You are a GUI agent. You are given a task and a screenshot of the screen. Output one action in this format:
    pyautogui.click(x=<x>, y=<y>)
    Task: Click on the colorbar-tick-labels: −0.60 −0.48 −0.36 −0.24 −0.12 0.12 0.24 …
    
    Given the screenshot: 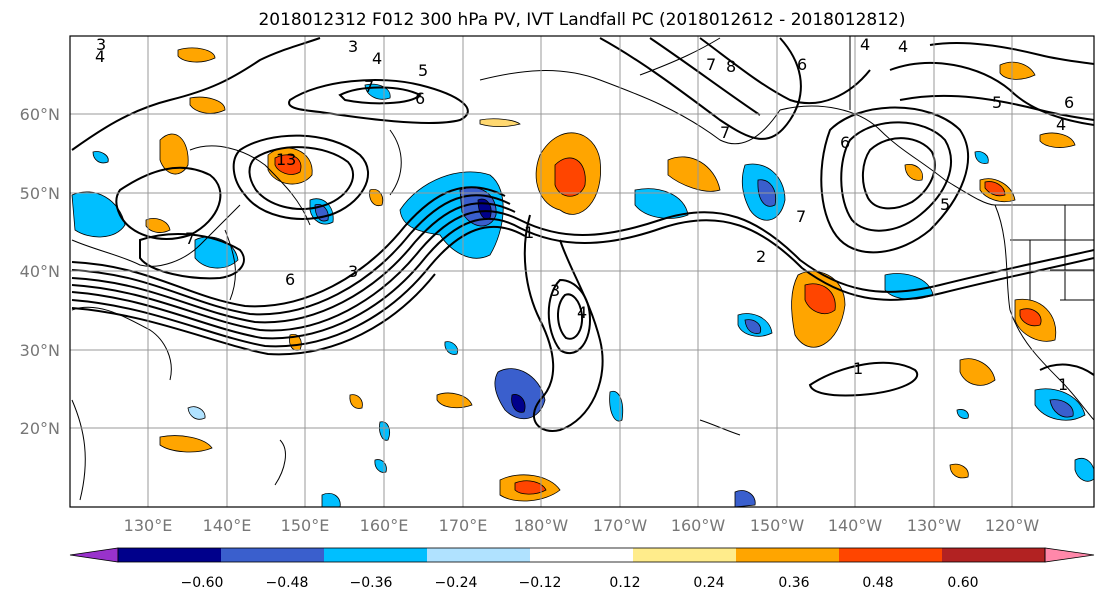 What is the action you would take?
    pyautogui.click(x=580, y=583)
    